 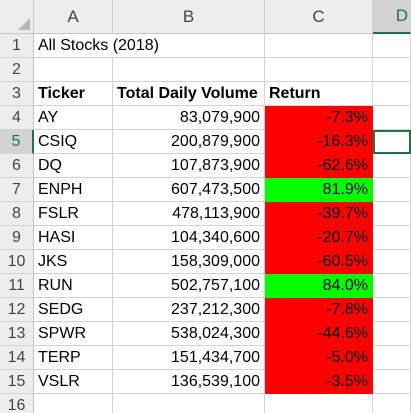 What do you see at coordinates (319, 262) in the screenshot?
I see `return-cell: -60.5%` at bounding box center [319, 262].